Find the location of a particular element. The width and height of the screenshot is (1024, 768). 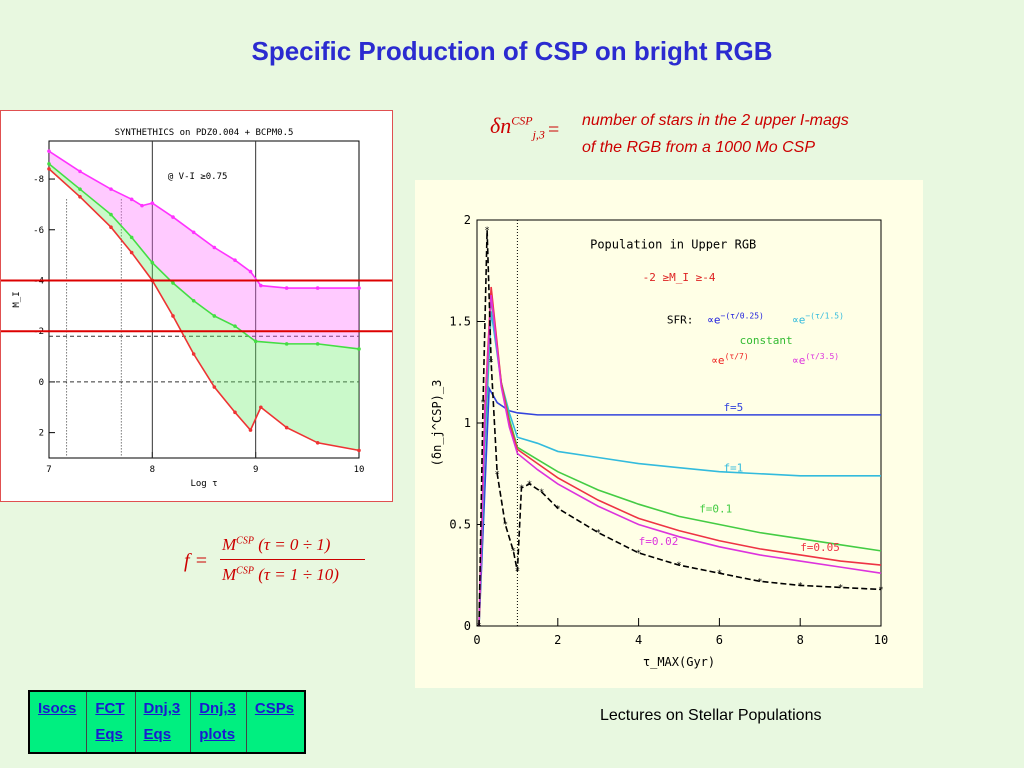

nav-link-fct-eqs: FCT Eqs is located at coordinates (110, 721).